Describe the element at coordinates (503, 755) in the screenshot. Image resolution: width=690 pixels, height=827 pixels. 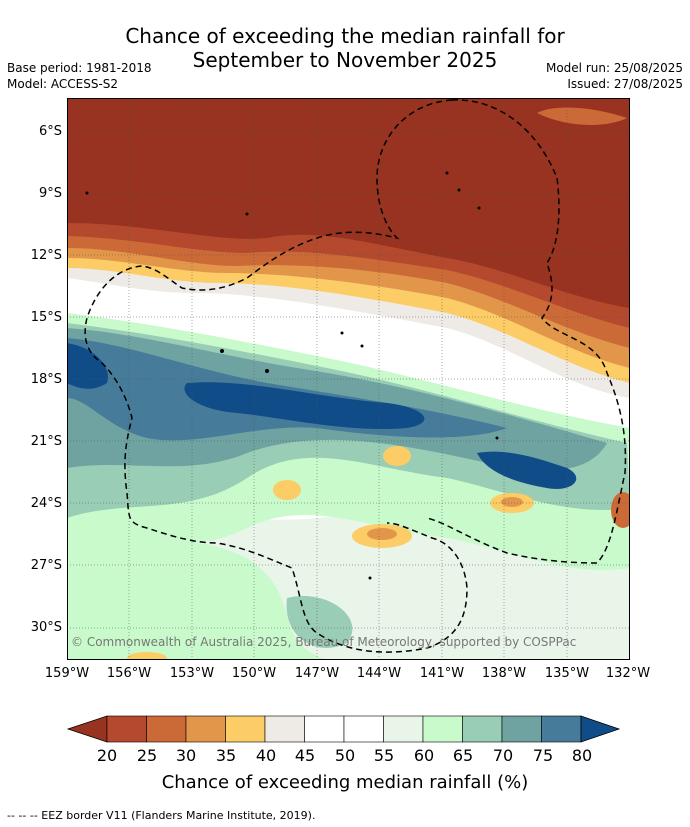
I see `colorbar-tick: 70` at that location.